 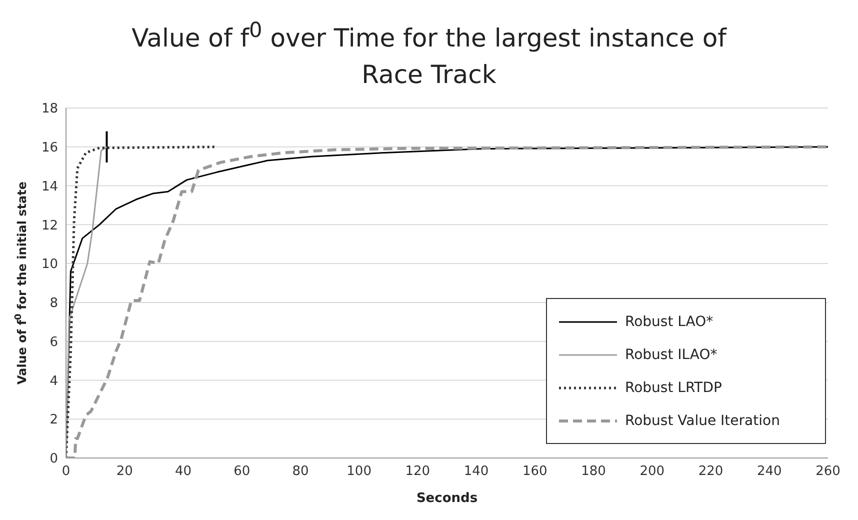 What do you see at coordinates (49, 186) in the screenshot?
I see `y-tick-label: 14` at bounding box center [49, 186].